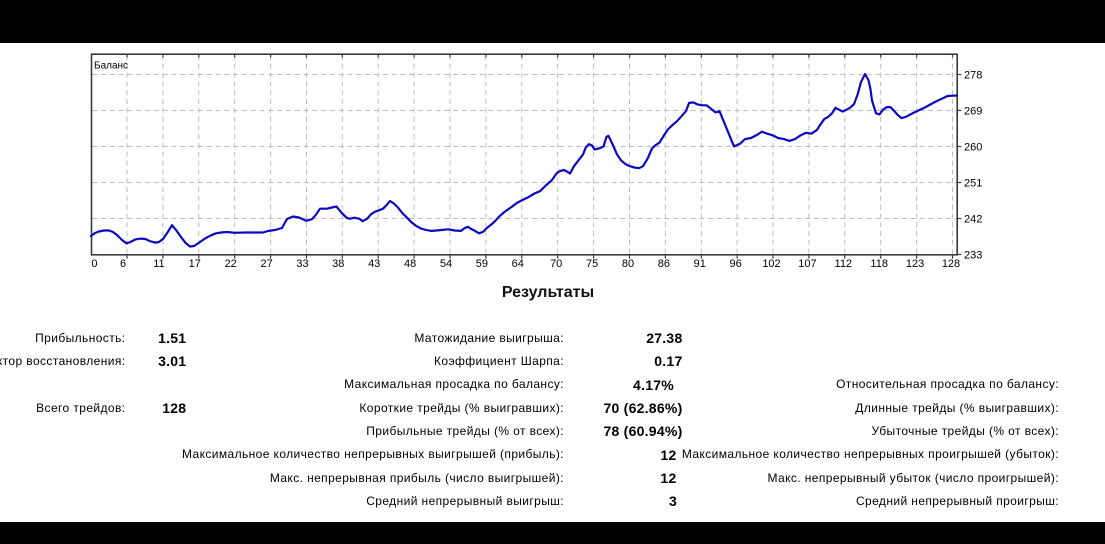  I want to click on svg-text: 59, so click(482, 264).